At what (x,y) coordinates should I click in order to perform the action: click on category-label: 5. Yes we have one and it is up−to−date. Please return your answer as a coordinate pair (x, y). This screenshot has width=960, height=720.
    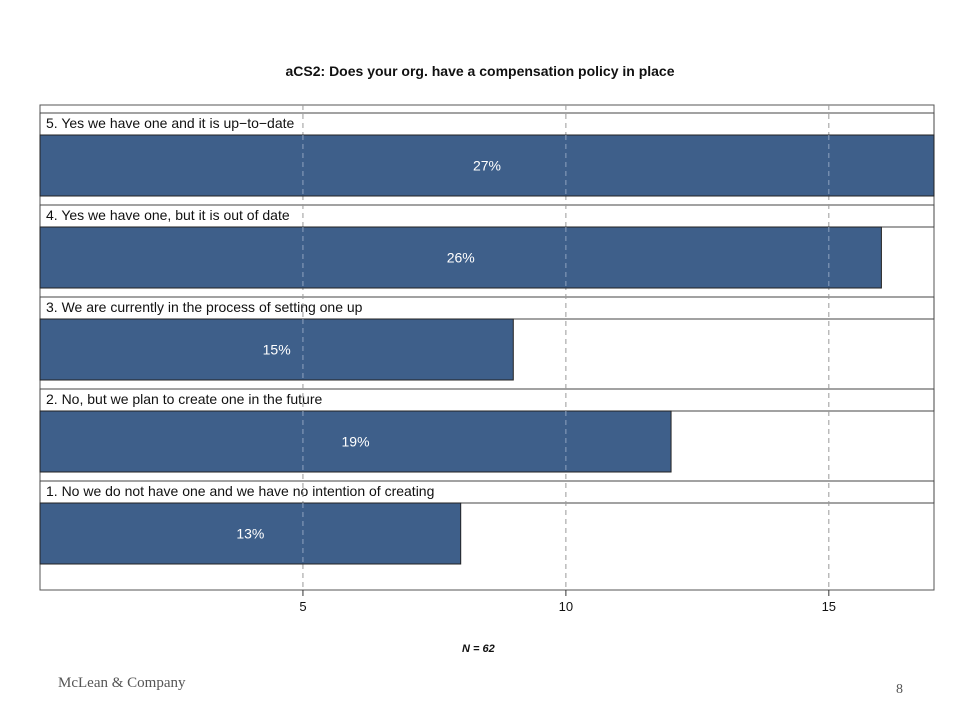
    Looking at the image, I should click on (170, 123).